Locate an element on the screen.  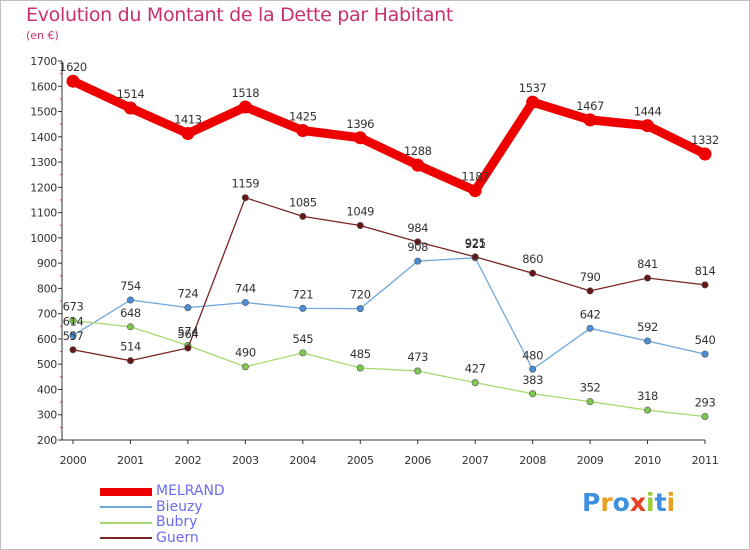
data-label: 648 is located at coordinates (130, 313).